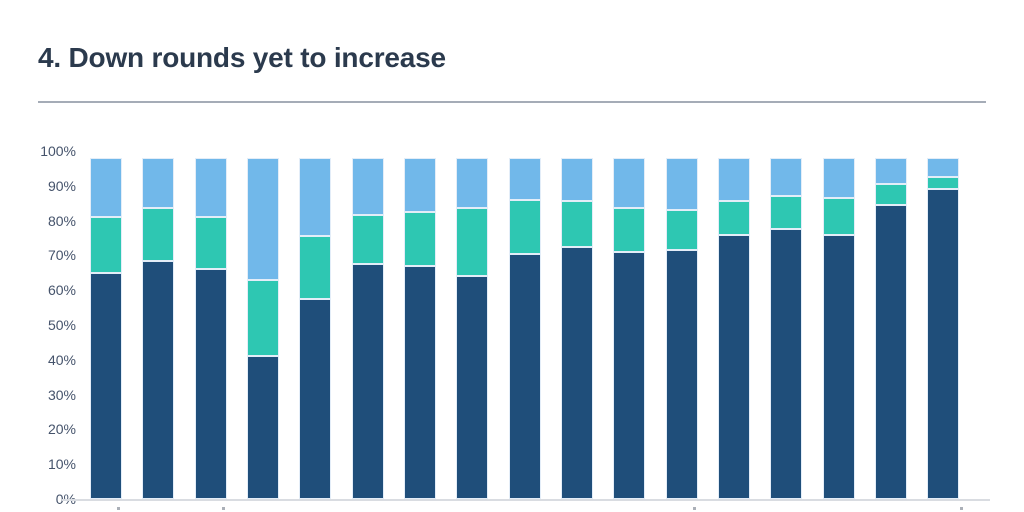  What do you see at coordinates (61, 255) in the screenshot?
I see `y-axis-tick-label: 70%` at bounding box center [61, 255].